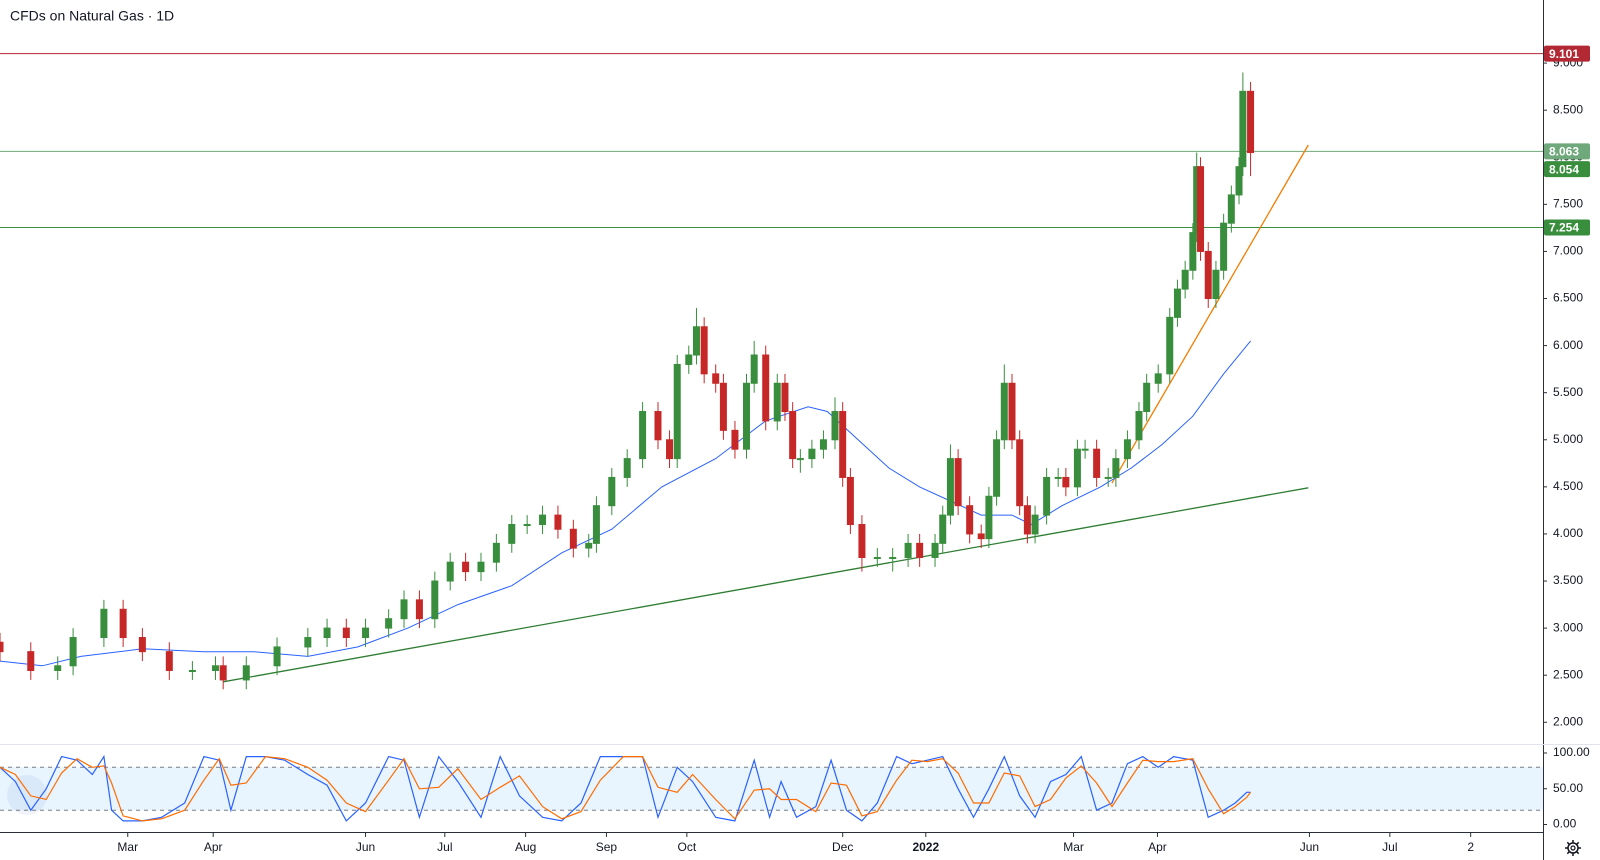 This screenshot has width=1600, height=860. I want to click on y-tick-label: 2.000, so click(1568, 721).